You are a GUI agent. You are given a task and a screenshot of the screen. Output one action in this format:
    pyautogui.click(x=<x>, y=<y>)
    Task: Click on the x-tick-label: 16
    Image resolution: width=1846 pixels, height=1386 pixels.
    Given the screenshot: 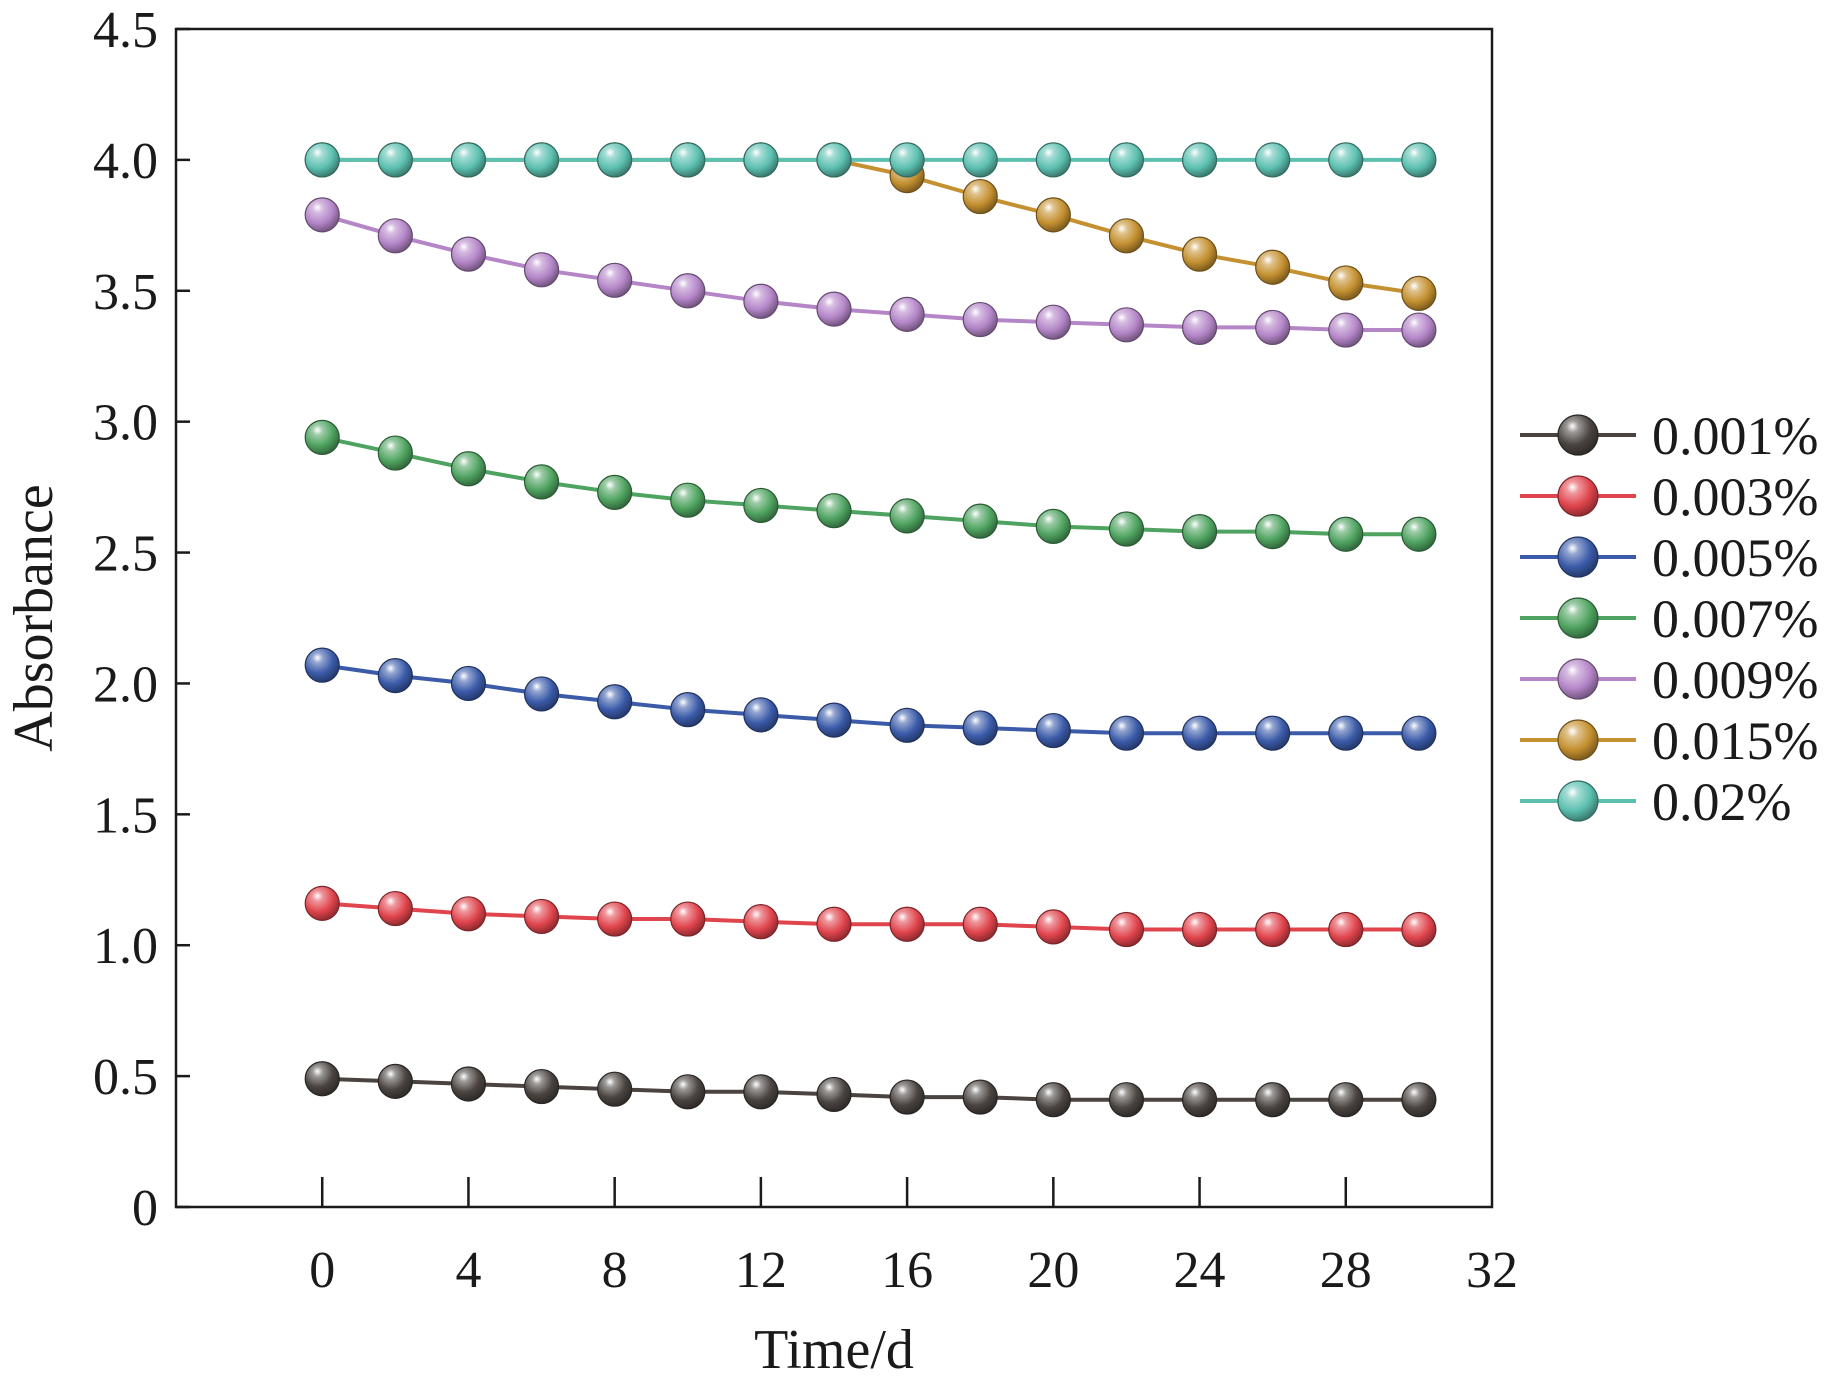 What is the action you would take?
    pyautogui.click(x=907, y=1270)
    